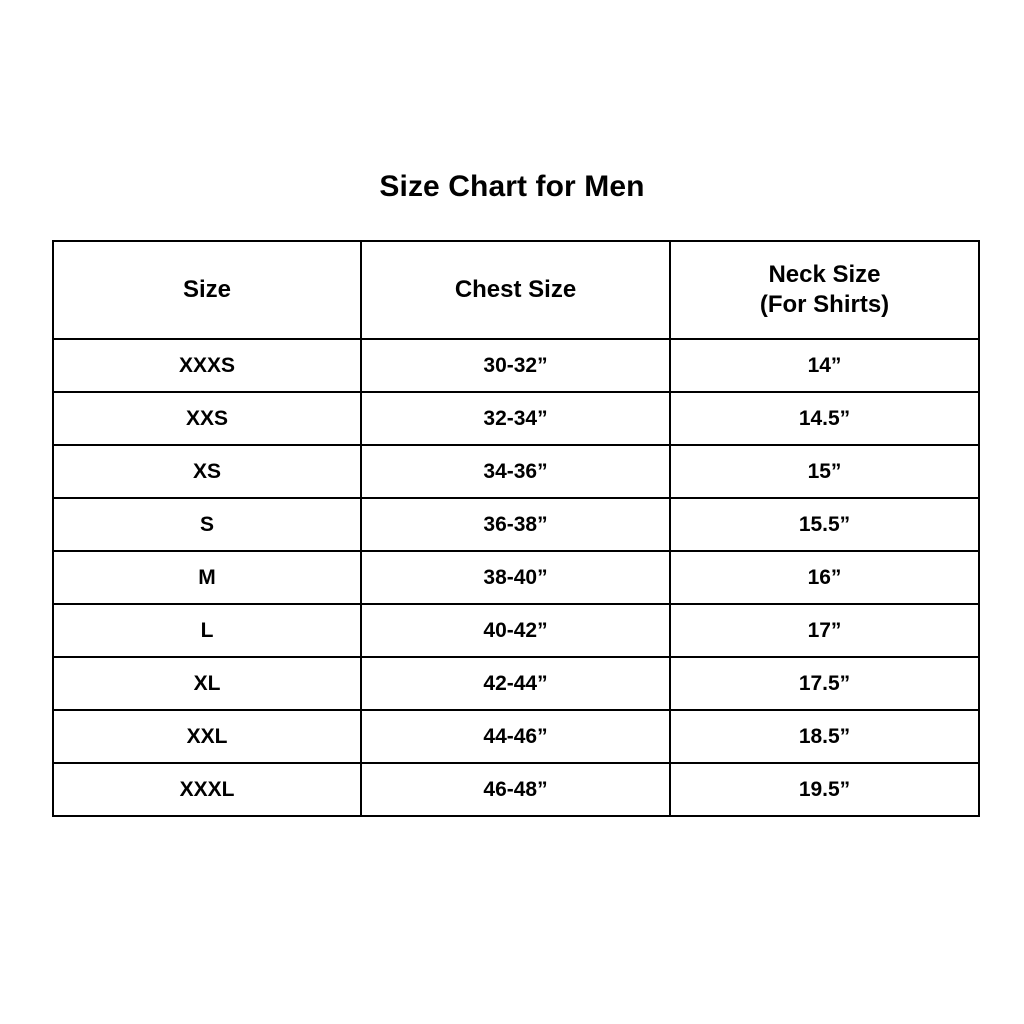 The width and height of the screenshot is (1024, 1024). Describe the element at coordinates (824, 290) in the screenshot. I see `column-header-neck-size: Neck Size (For Shirts)` at that location.